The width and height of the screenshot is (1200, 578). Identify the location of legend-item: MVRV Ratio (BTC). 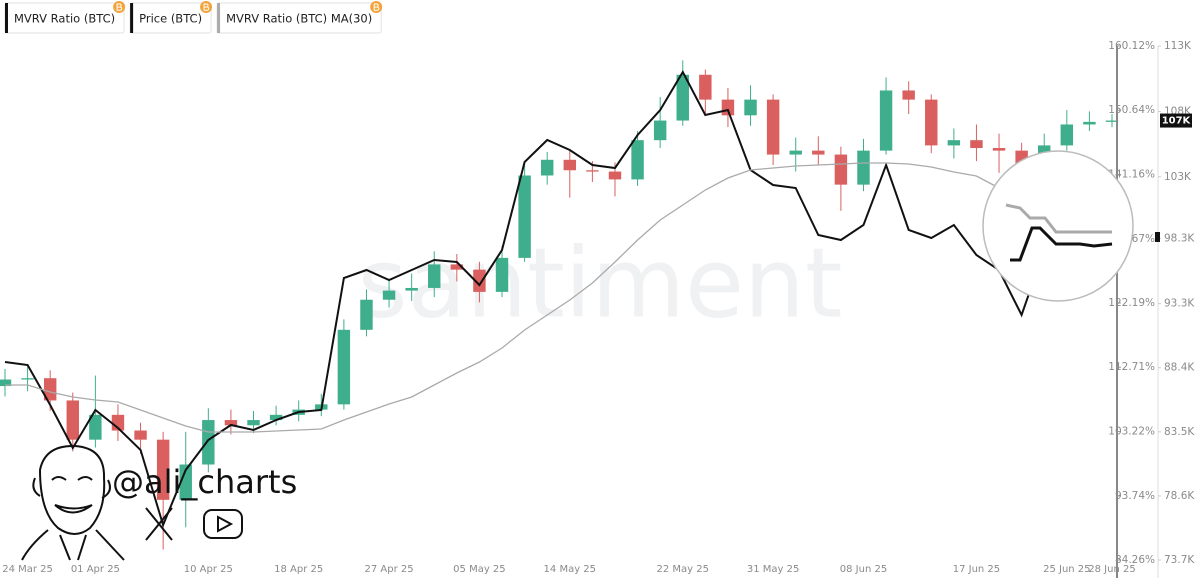
(65, 17).